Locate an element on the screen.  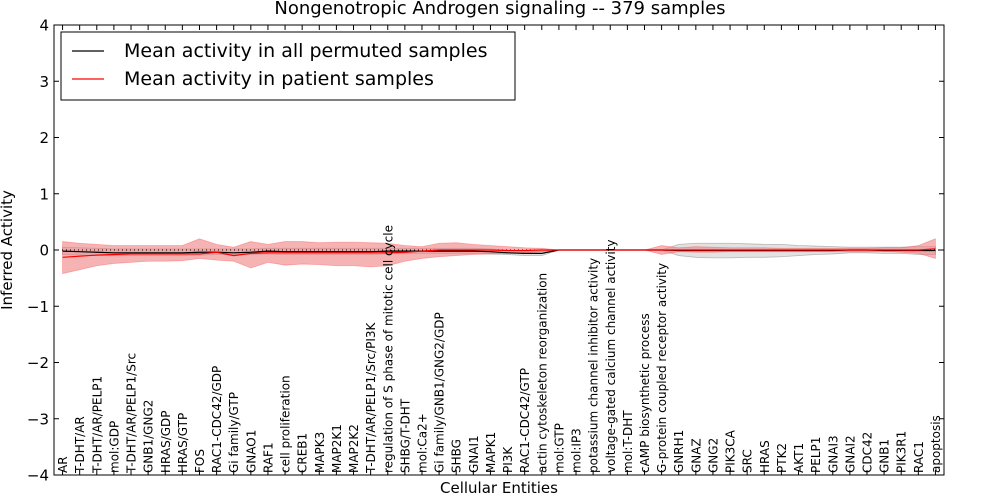
x-tick-label: PTK2 is located at coordinates (782, 458).